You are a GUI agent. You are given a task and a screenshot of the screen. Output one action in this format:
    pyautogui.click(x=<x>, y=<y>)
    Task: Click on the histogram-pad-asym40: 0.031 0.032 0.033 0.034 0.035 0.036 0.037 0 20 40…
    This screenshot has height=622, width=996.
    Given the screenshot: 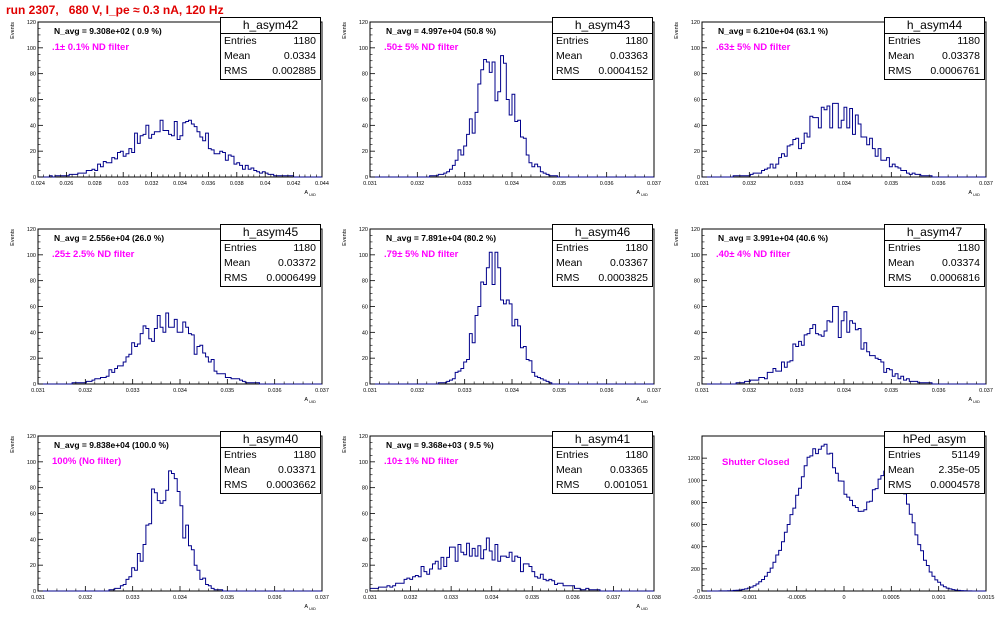 What is the action you would take?
    pyautogui.click(x=166, y=517)
    